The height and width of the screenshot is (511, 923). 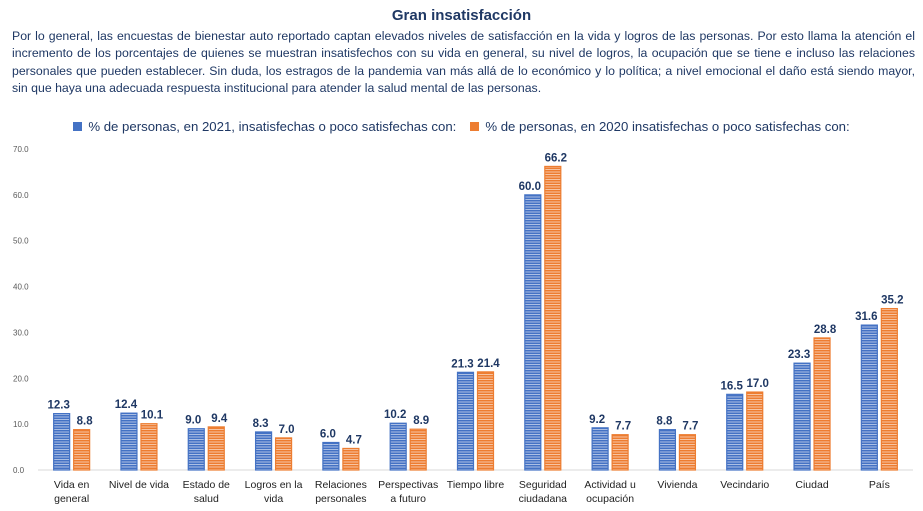 What do you see at coordinates (21, 149) in the screenshot?
I see `y-tick-label: 70.0` at bounding box center [21, 149].